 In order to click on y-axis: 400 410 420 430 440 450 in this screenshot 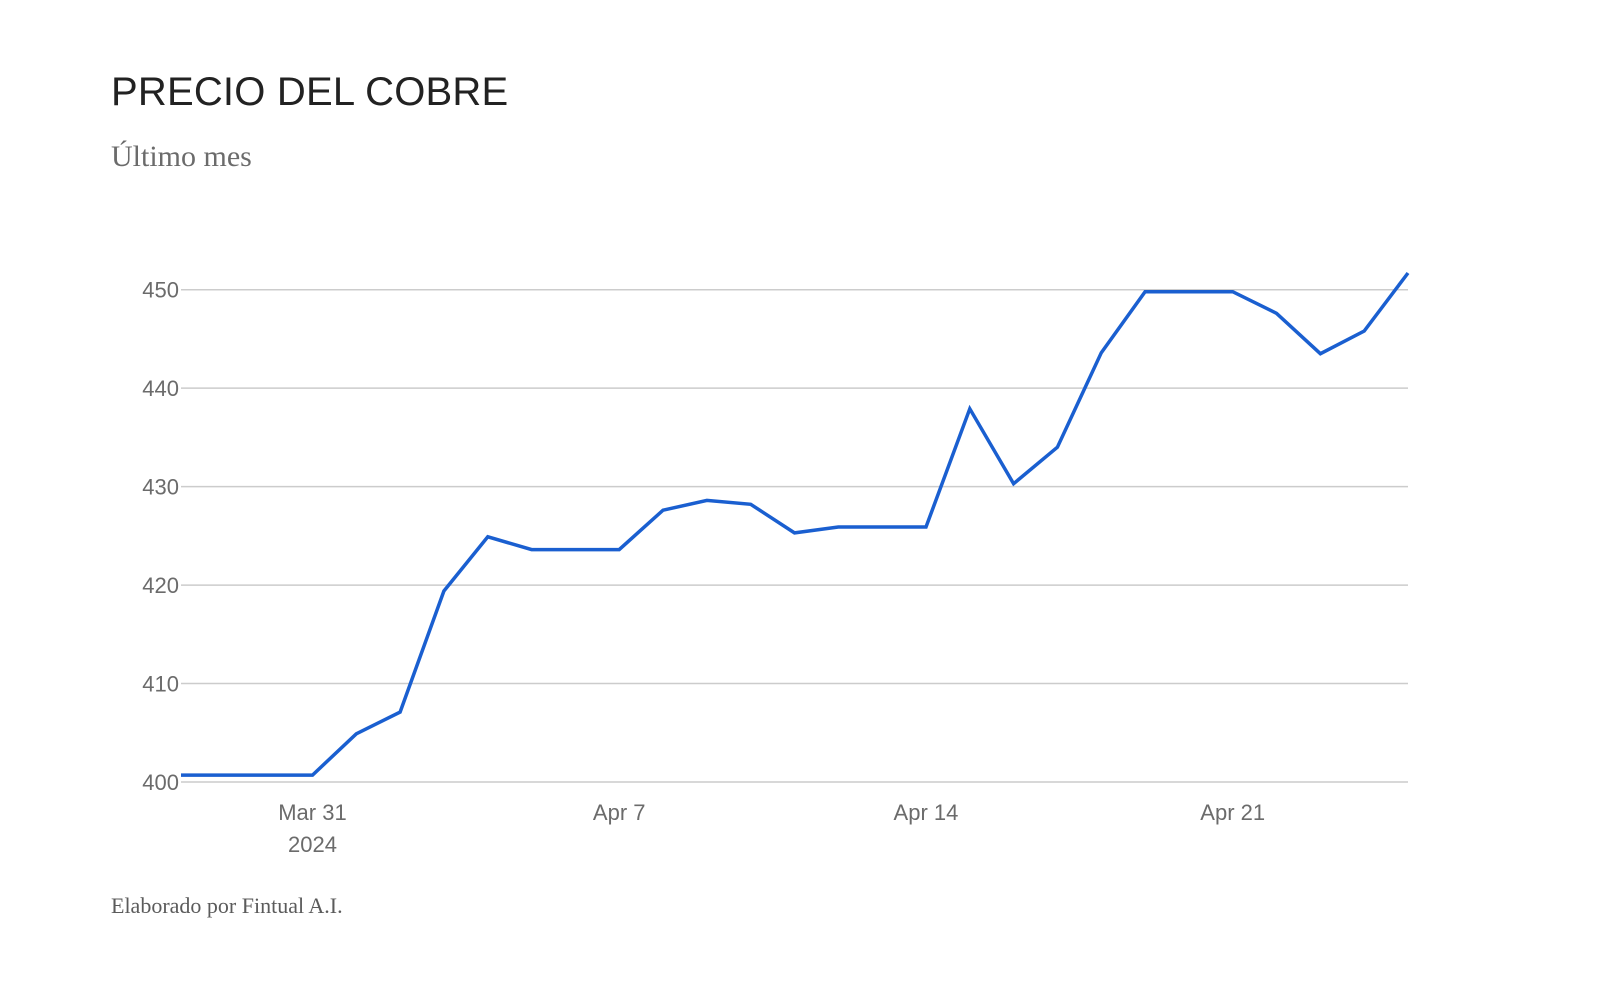, I will do `click(160, 536)`.